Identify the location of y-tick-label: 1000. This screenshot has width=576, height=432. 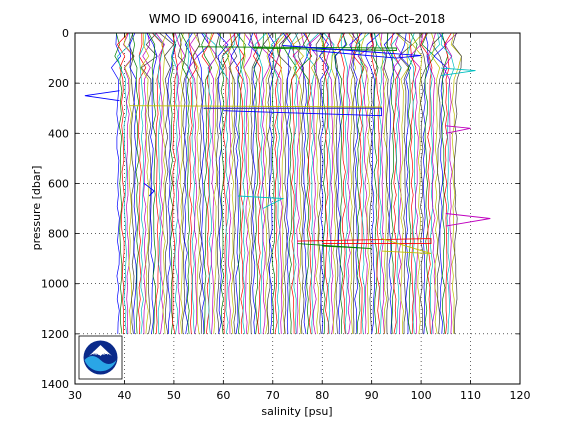
(55, 284).